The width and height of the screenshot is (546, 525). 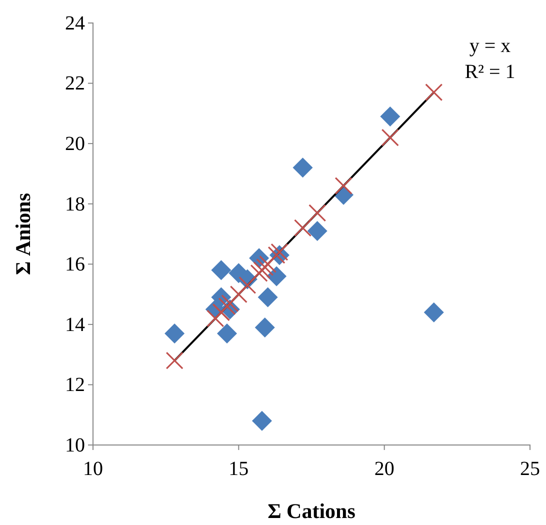 I want to click on x-tick-label: 10, so click(x=93, y=469).